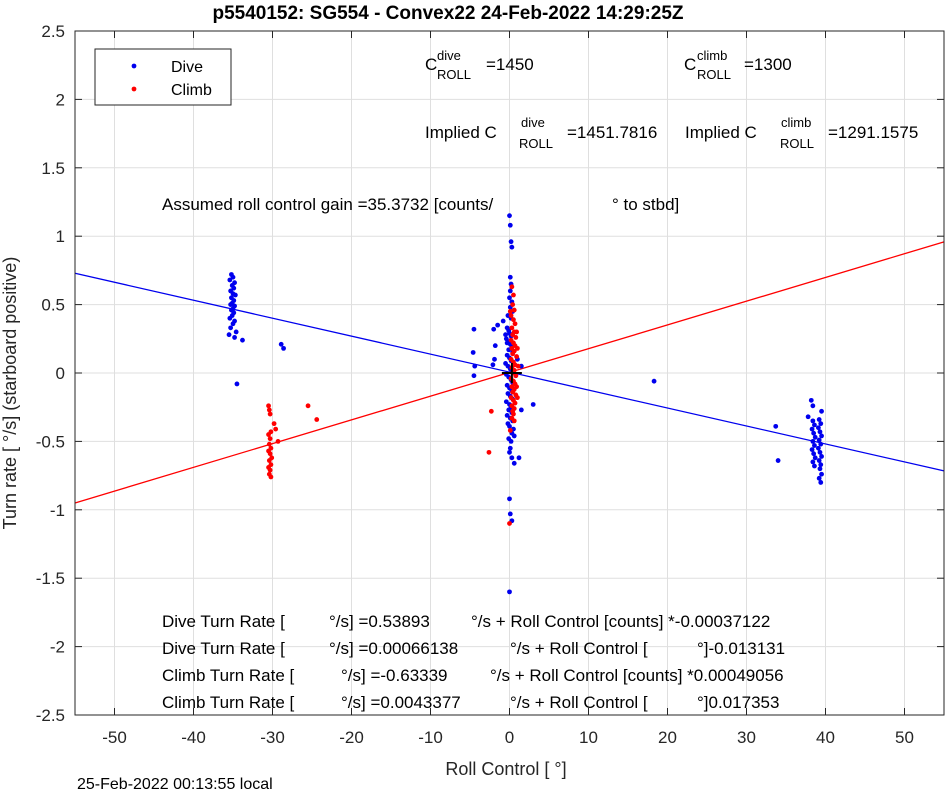 The width and height of the screenshot is (945, 792). What do you see at coordinates (796, 122) in the screenshot?
I see `implied-climb-sup: climb` at bounding box center [796, 122].